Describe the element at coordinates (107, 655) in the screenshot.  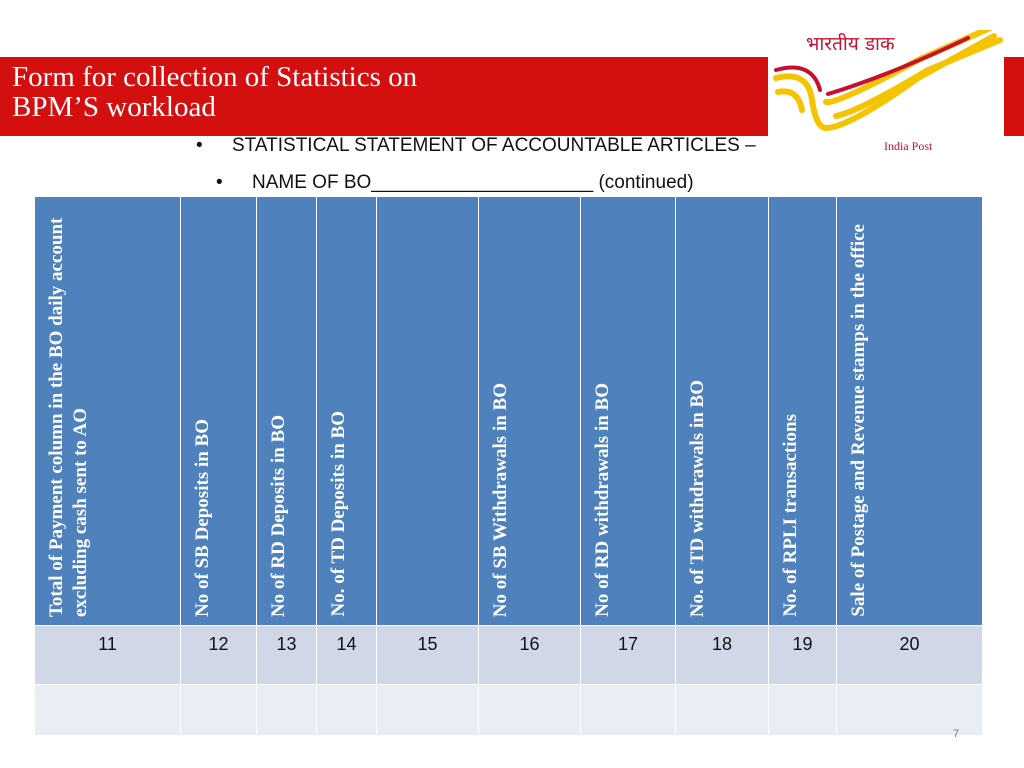
I see `column-number: 11` at that location.